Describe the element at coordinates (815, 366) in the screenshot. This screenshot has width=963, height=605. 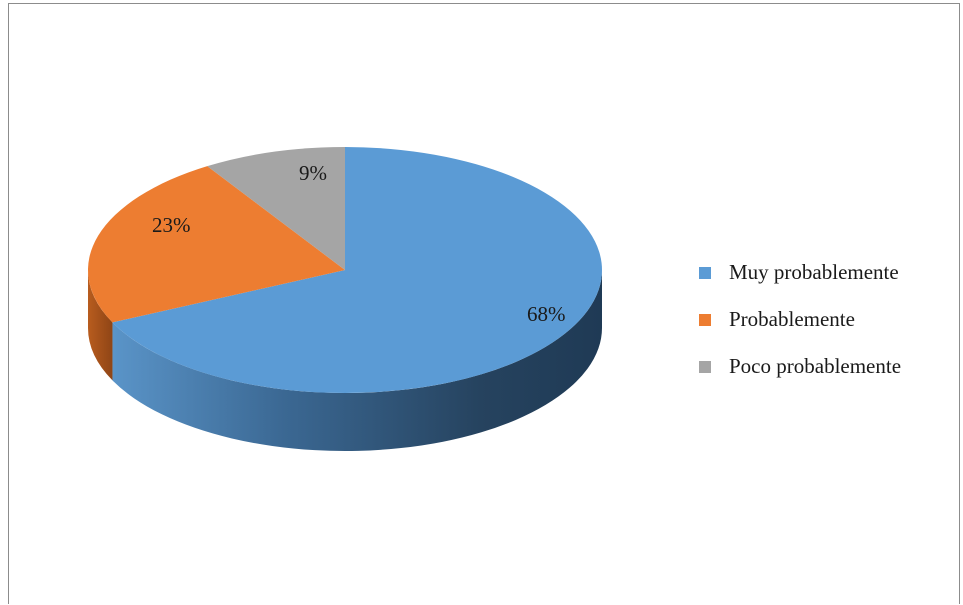
I see `legend-label: Poco probablemente` at that location.